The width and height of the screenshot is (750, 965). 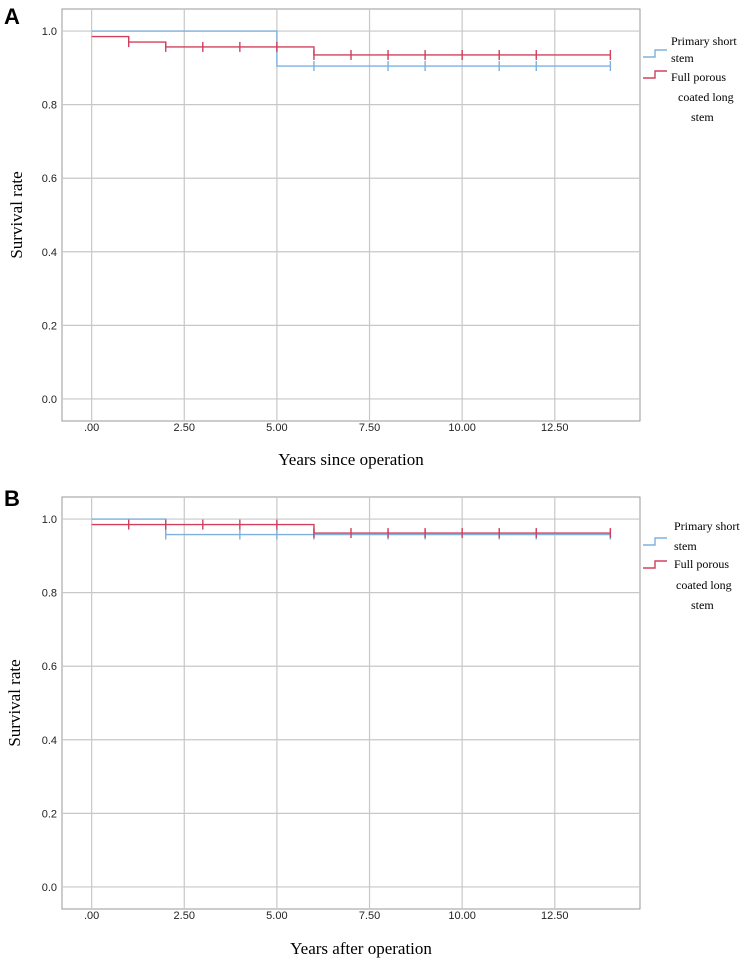 I want to click on x-axis-title-a: Years since operation, so click(x=351, y=459).